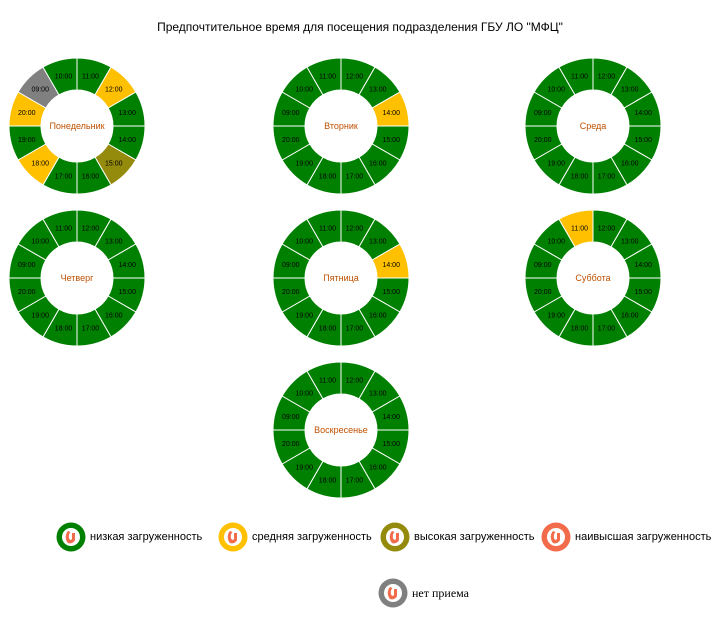  I want to click on day-label: Понедельник, so click(76, 126).